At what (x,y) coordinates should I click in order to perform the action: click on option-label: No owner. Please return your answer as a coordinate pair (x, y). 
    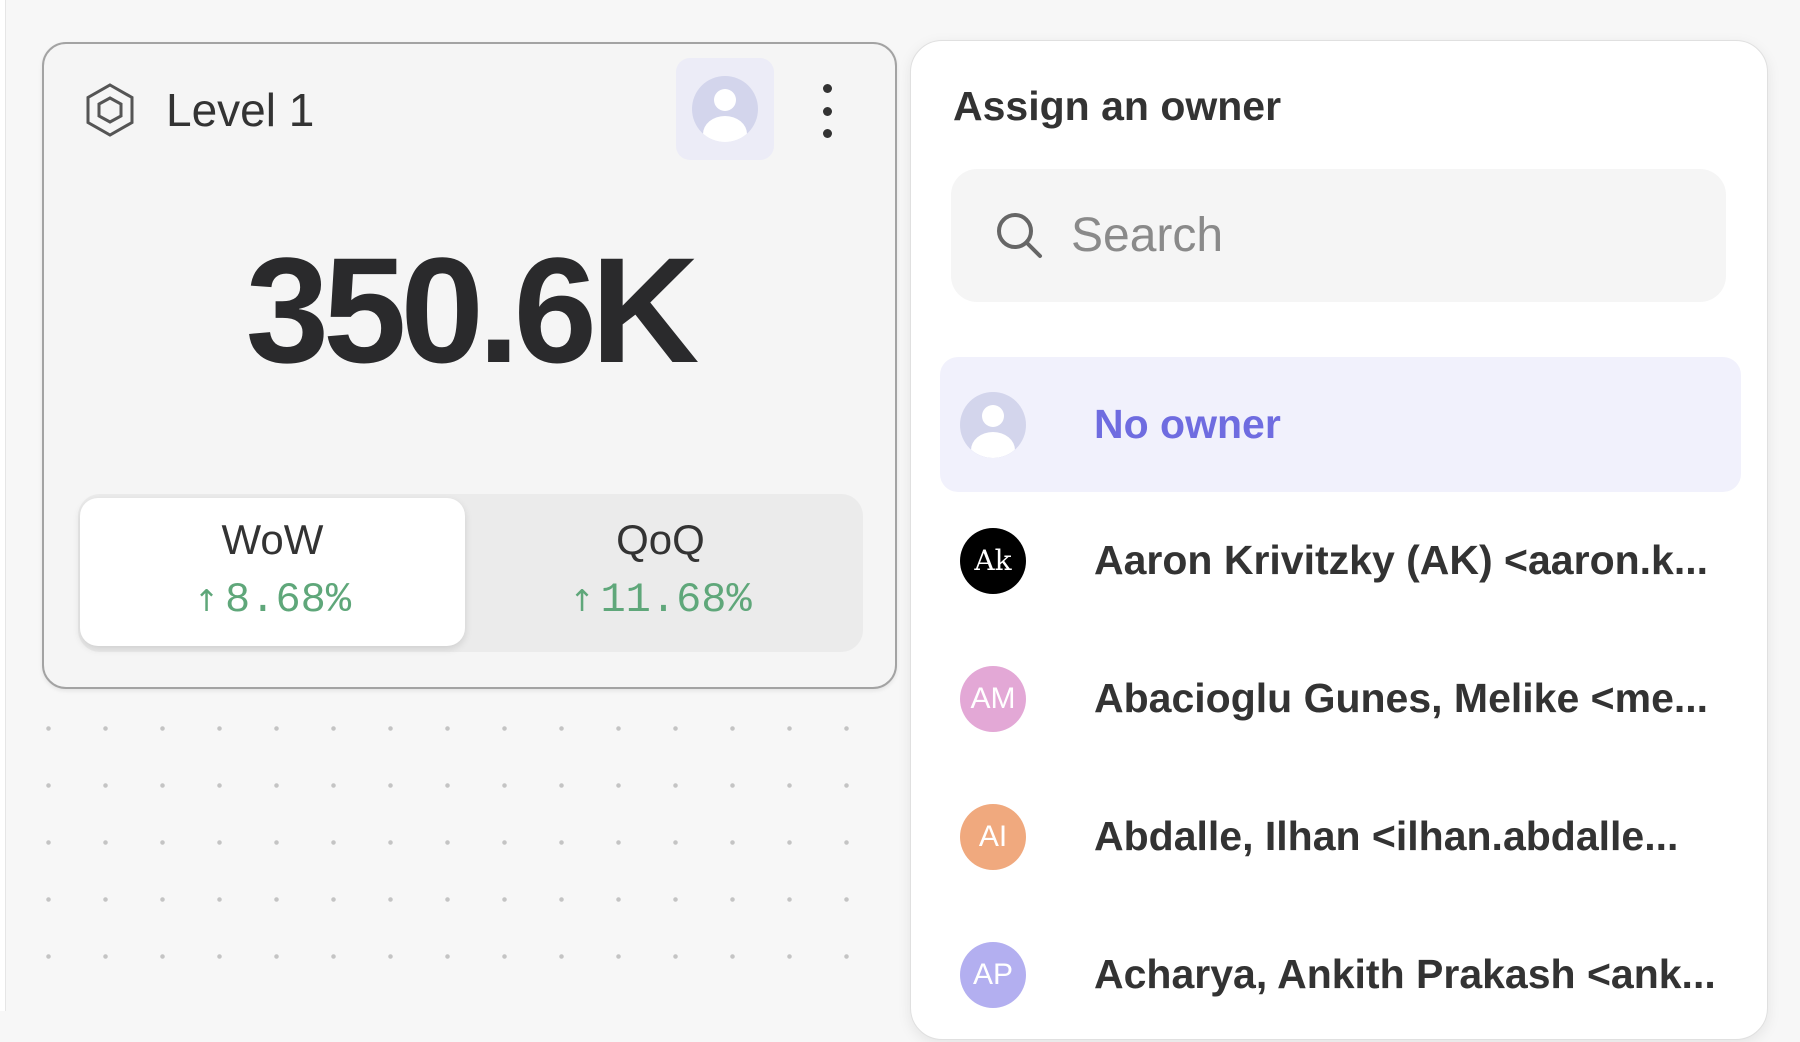
    Looking at the image, I should click on (1187, 424).